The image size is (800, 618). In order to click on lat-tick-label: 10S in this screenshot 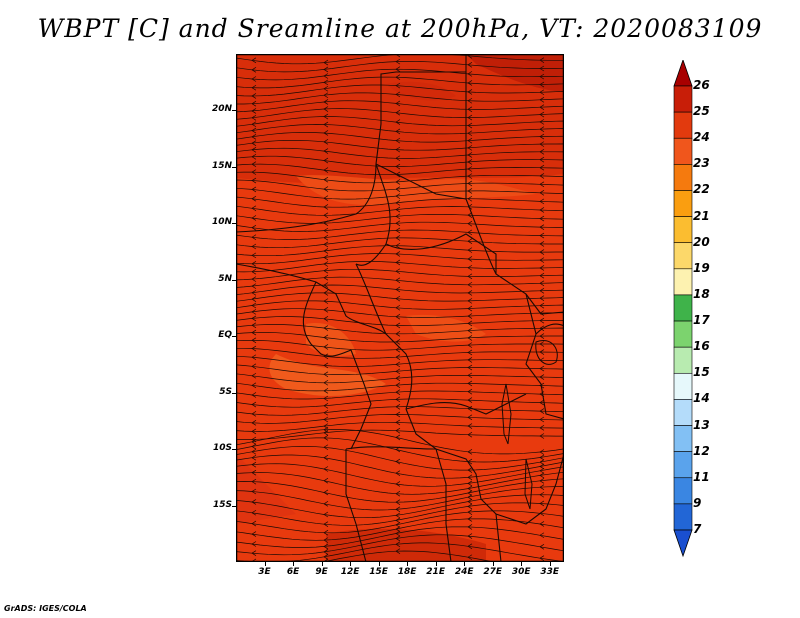, I will do `click(222, 448)`.